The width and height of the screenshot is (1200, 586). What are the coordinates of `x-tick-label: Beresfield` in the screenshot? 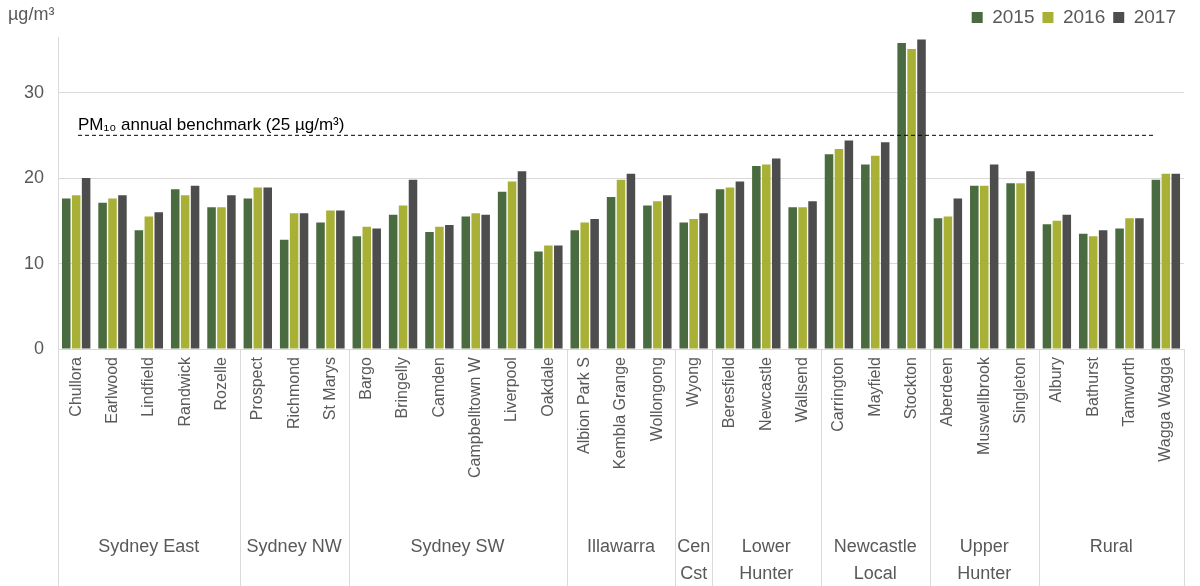 It's located at (729, 393).